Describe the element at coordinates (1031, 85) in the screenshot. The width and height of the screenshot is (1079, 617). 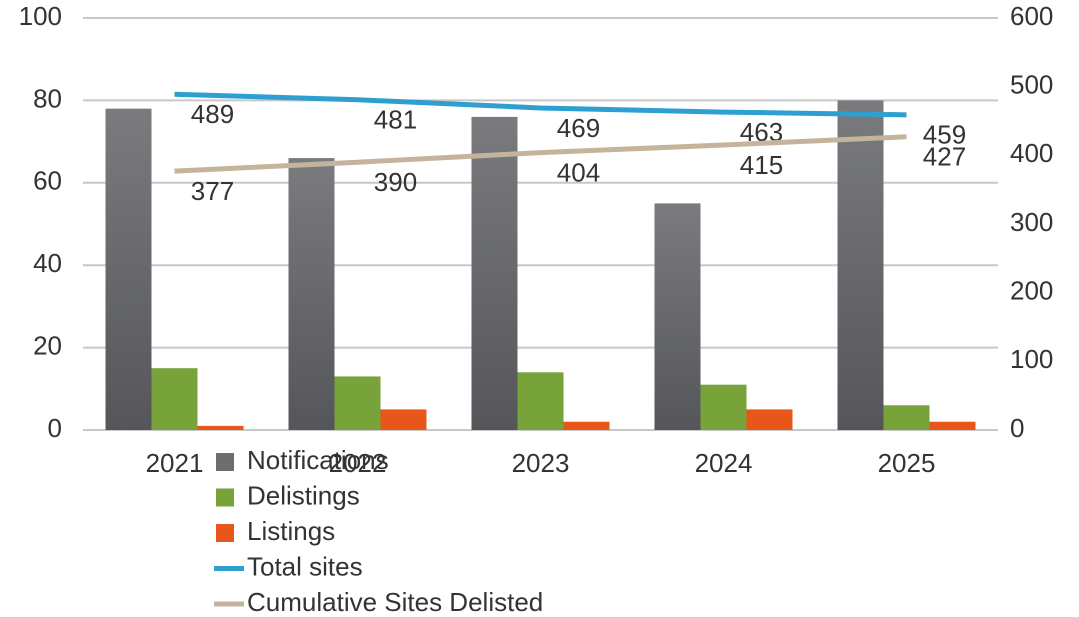
I see `y2-tick-label: 500` at that location.